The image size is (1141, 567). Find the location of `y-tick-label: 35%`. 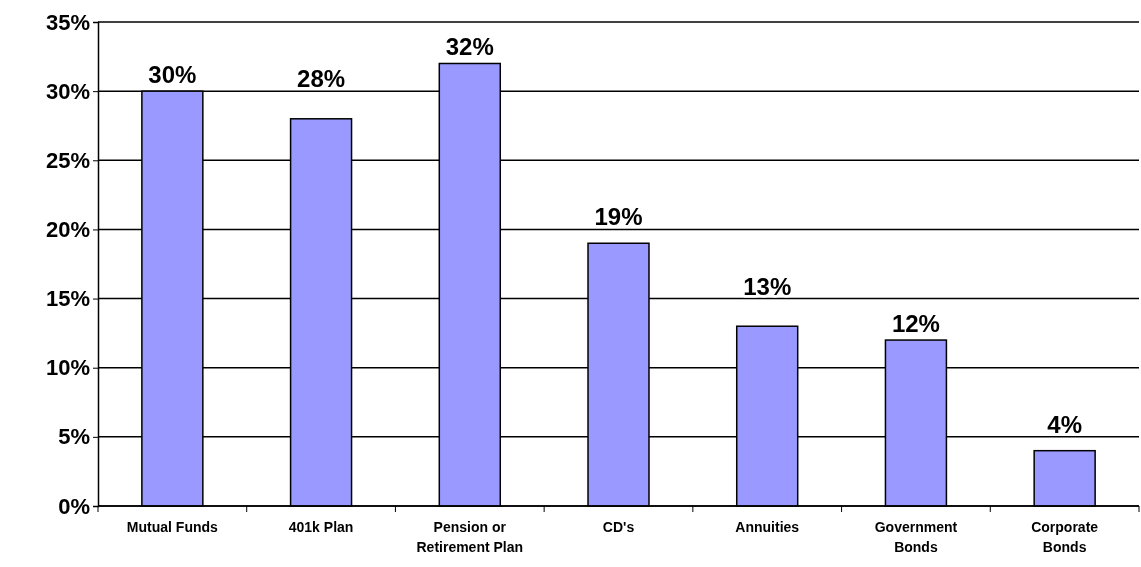

y-tick-label: 35% is located at coordinates (67, 22).